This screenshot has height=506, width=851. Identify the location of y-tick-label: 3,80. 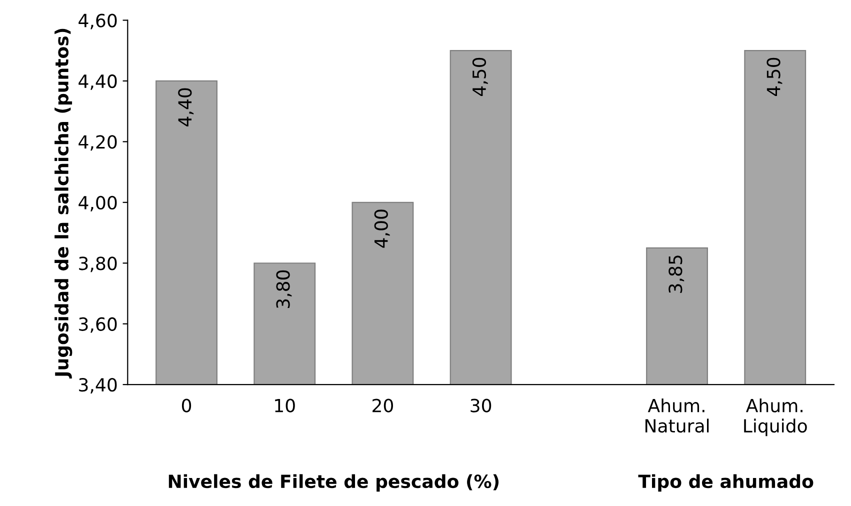
(98, 264).